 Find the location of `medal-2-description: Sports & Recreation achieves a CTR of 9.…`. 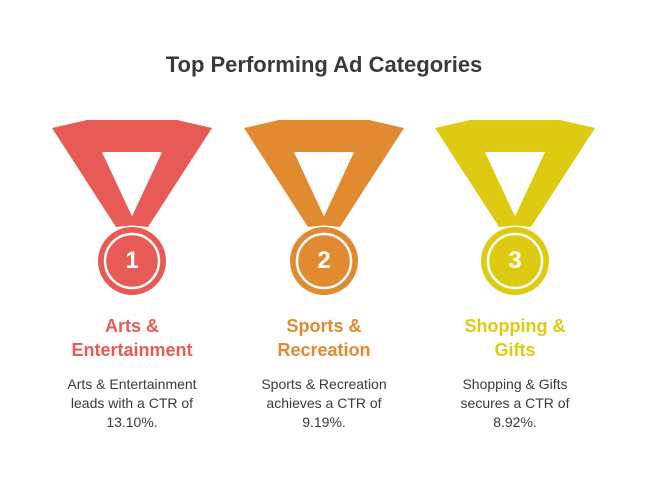

medal-2-description: Sports & Recreation achieves a CTR of 9.… is located at coordinates (324, 403).